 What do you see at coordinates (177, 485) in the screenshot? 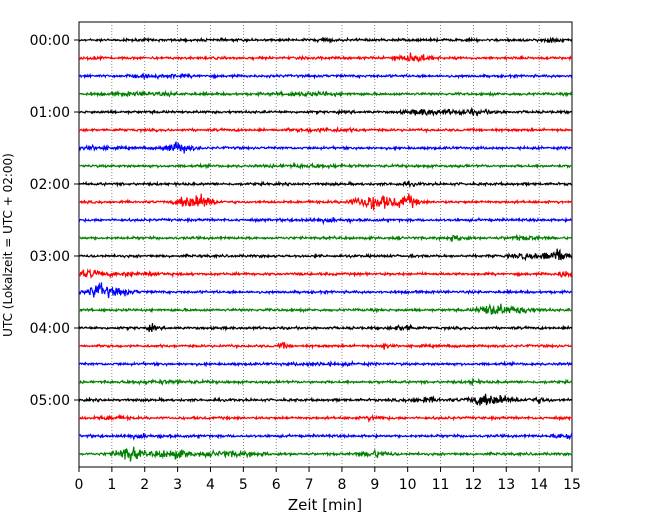
I see `x-tick-label: 3` at bounding box center [177, 485].